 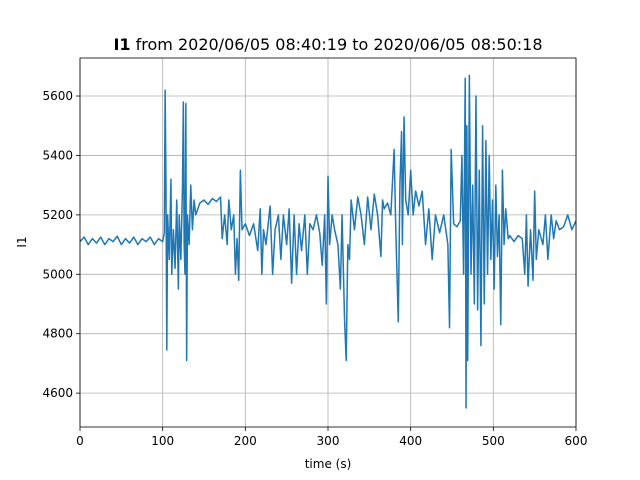 What do you see at coordinates (57, 334) in the screenshot?
I see `y-tick-label: 4800` at bounding box center [57, 334].